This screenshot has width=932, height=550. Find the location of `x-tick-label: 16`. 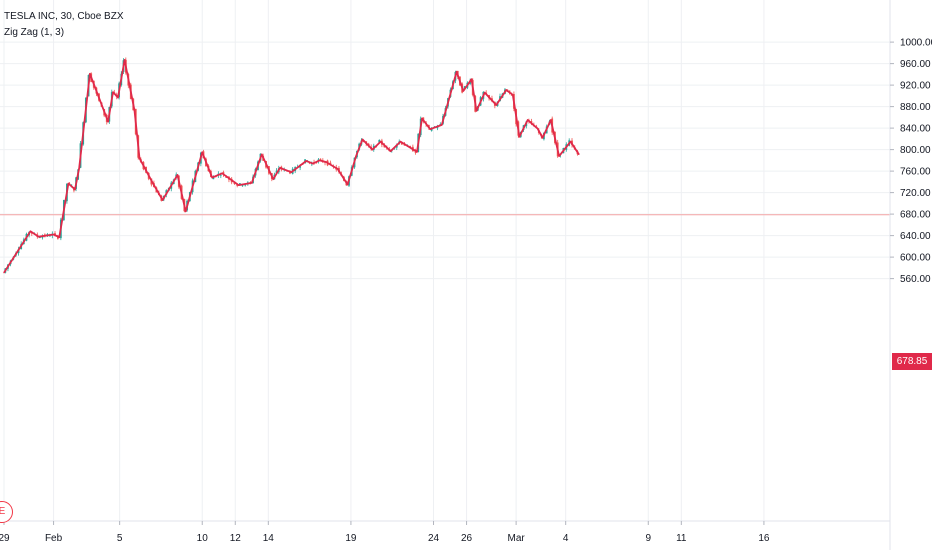

x-tick-label: 16 is located at coordinates (764, 538).